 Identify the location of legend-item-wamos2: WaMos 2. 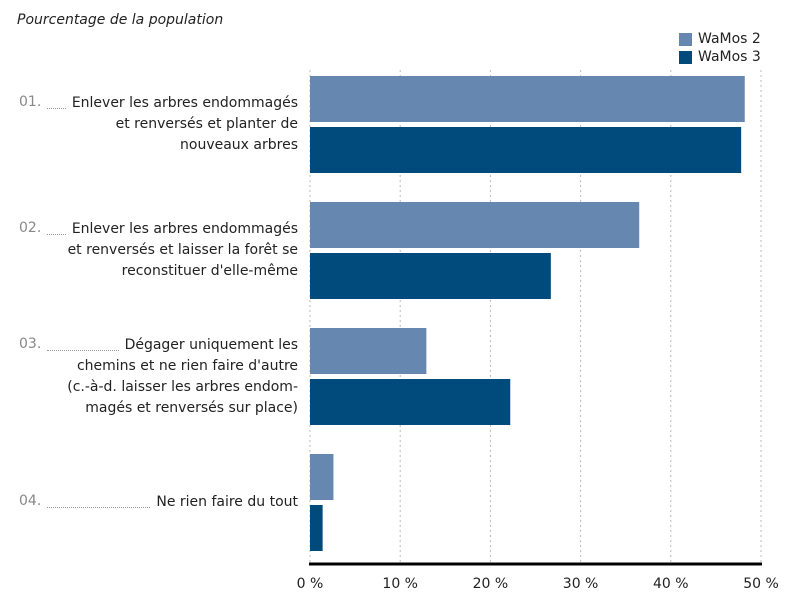
(720, 39).